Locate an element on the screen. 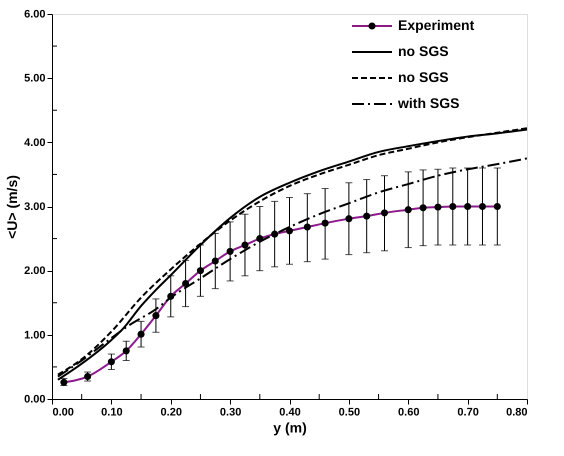  y-tick-label: 1.00 is located at coordinates (35, 335).